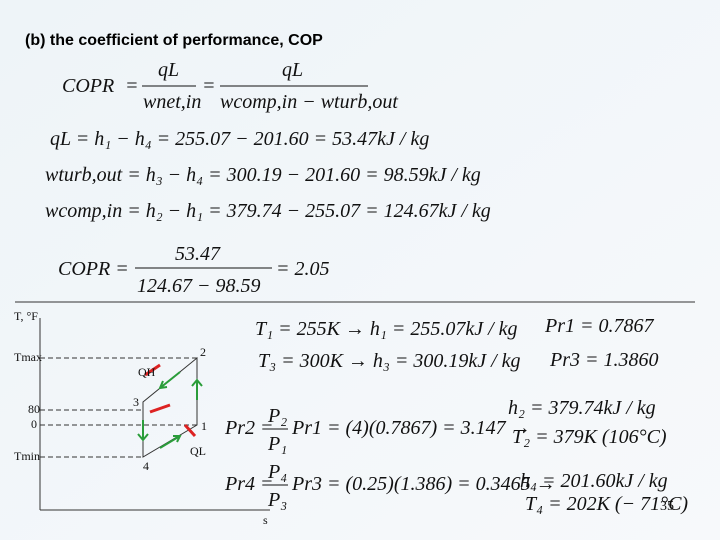 The height and width of the screenshot is (540, 720). Describe the element at coordinates (389, 361) in the screenshot. I see `equation: T₃ = 300K → h₃ = 300.19kJ / kg` at that location.